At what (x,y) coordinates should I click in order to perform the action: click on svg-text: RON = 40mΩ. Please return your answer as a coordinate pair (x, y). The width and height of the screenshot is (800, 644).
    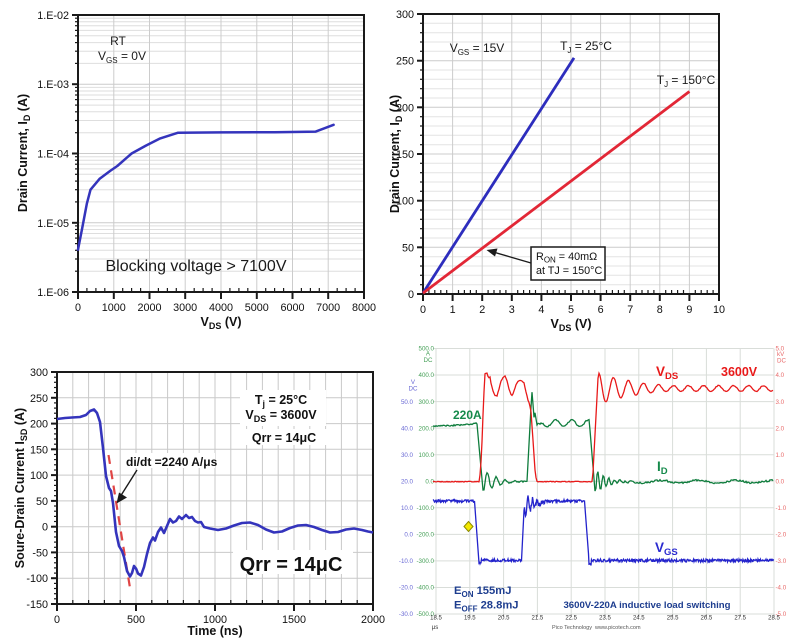
    Looking at the image, I should click on (566, 258).